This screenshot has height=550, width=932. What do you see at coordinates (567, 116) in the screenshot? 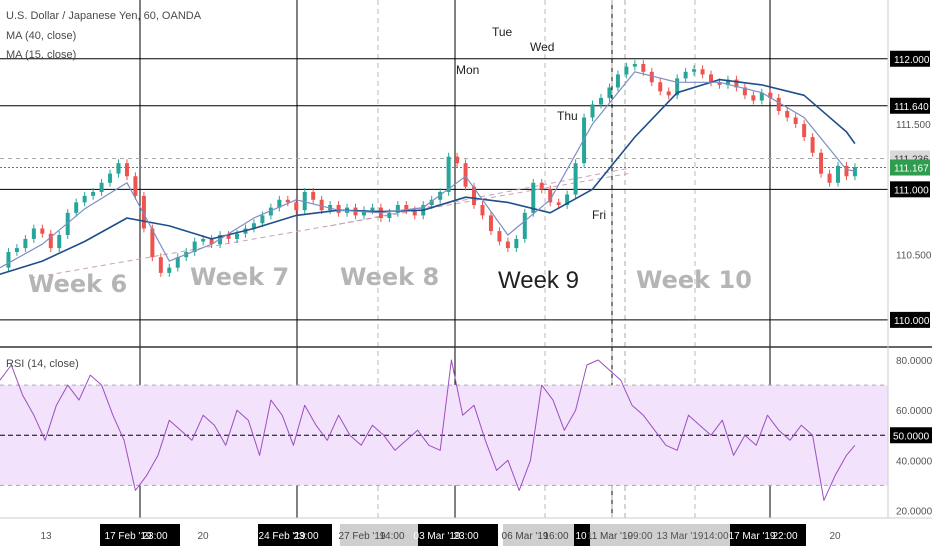
I see `day-label: Thu` at bounding box center [567, 116].